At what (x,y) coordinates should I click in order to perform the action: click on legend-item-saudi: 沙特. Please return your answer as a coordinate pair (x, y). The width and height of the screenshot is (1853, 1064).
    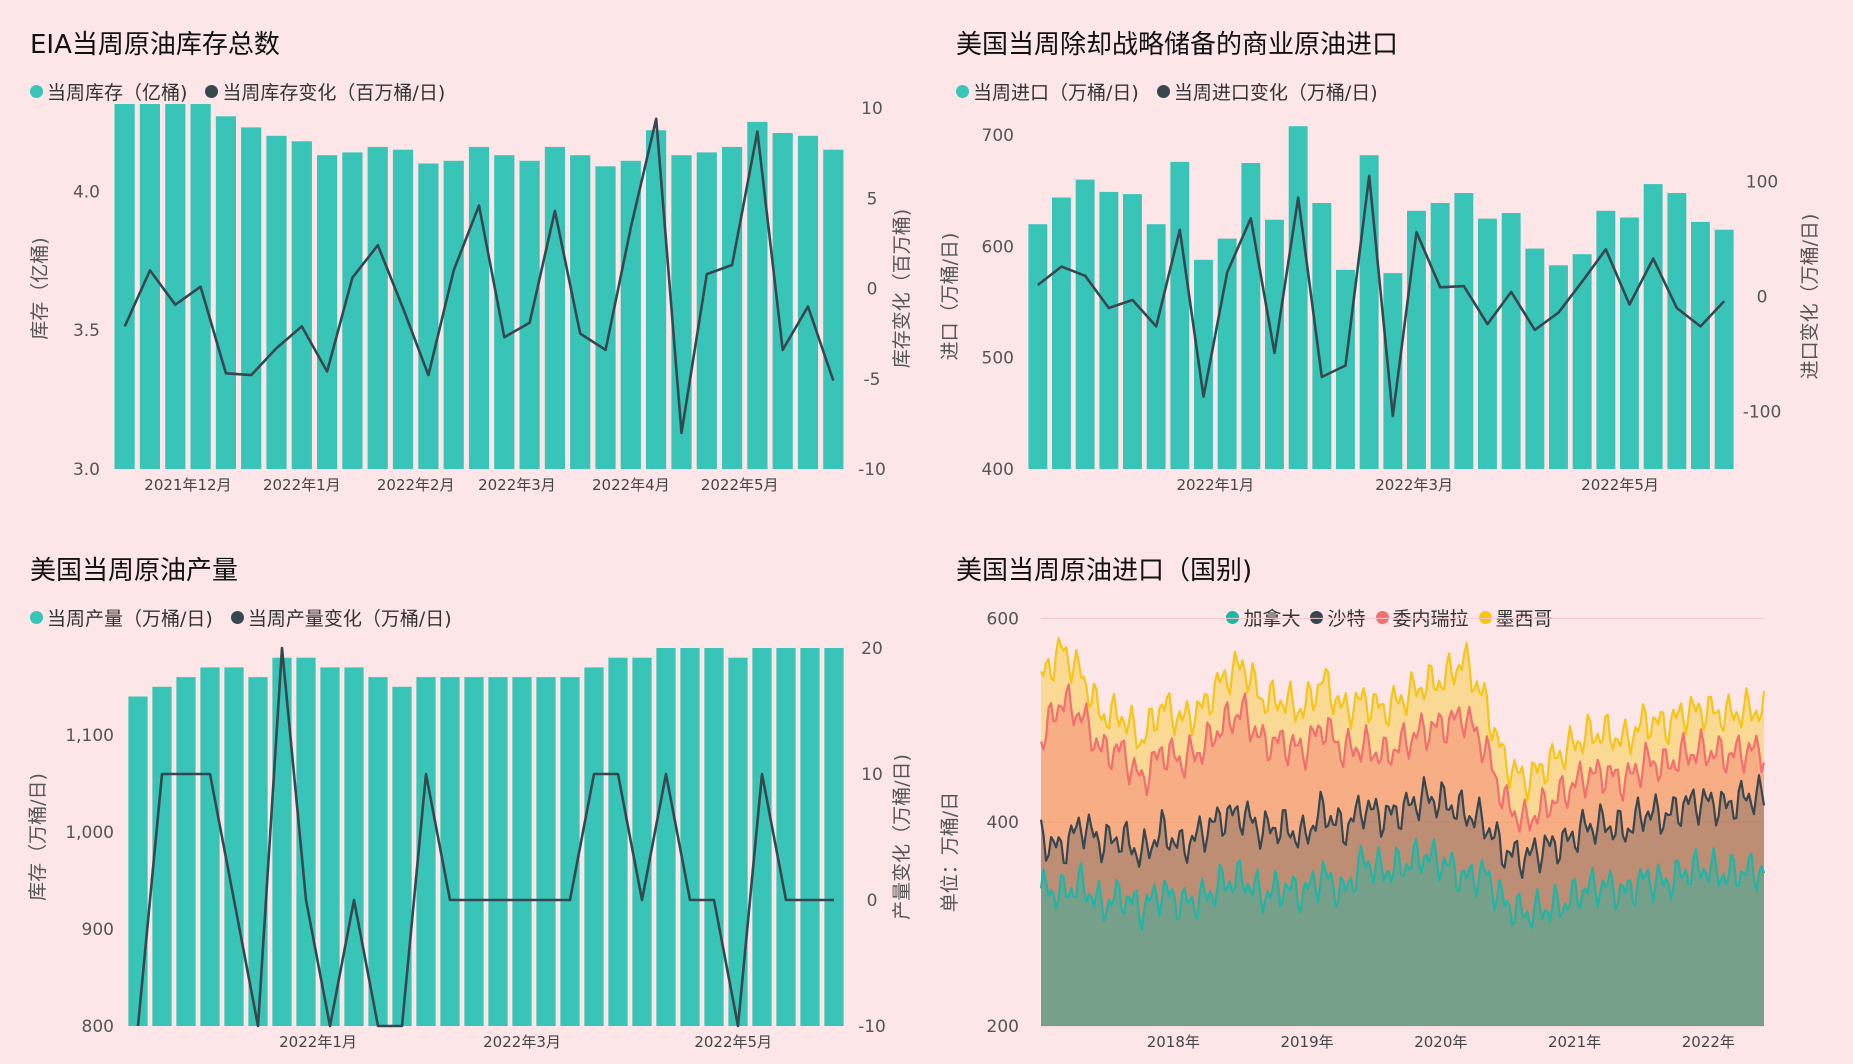
    Looking at the image, I should click on (1338, 617).